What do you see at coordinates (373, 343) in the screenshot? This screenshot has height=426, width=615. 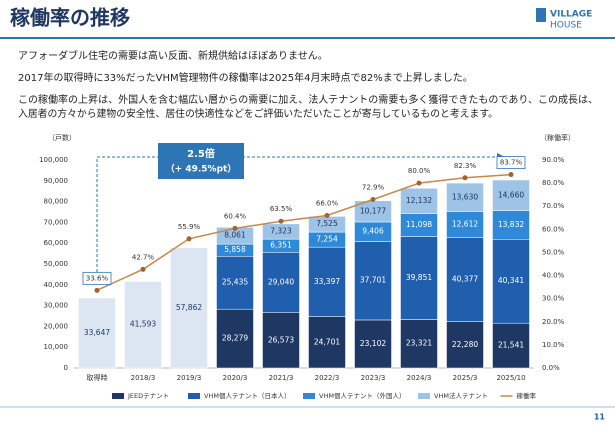 I see `bar-label: 23,102` at bounding box center [373, 343].